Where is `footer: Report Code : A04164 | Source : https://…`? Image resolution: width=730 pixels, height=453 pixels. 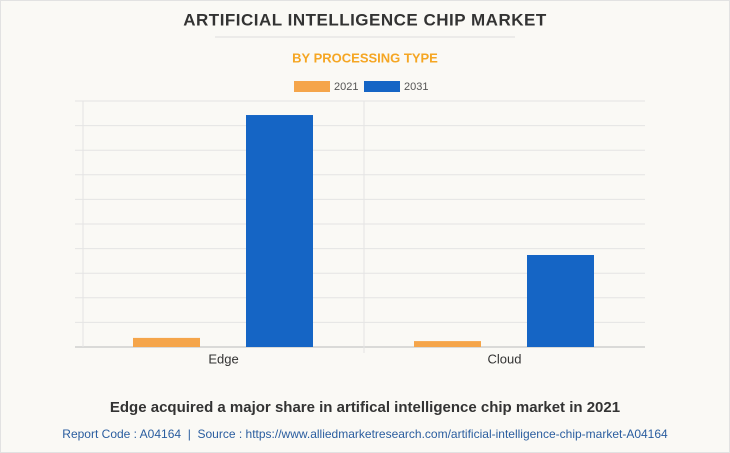
footer: Report Code : A04164 | Source : https://… is located at coordinates (365, 434).